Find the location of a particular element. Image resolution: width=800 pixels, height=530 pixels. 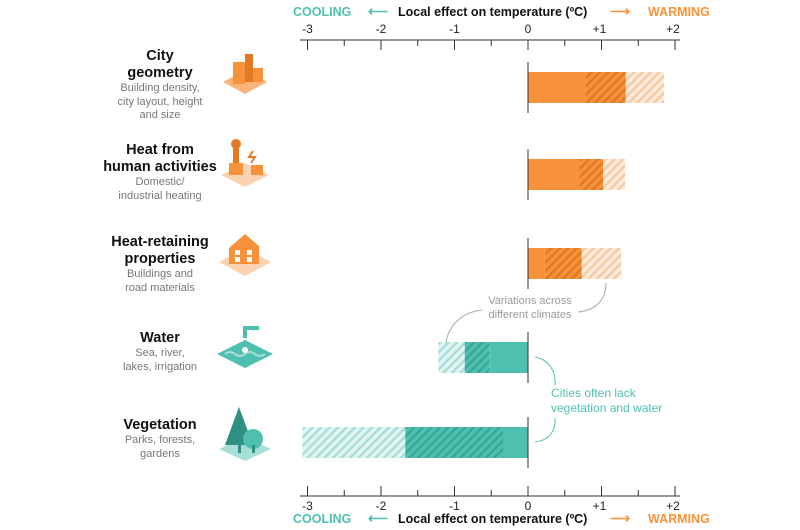

warming-label-bottom: WARMING is located at coordinates (679, 519).